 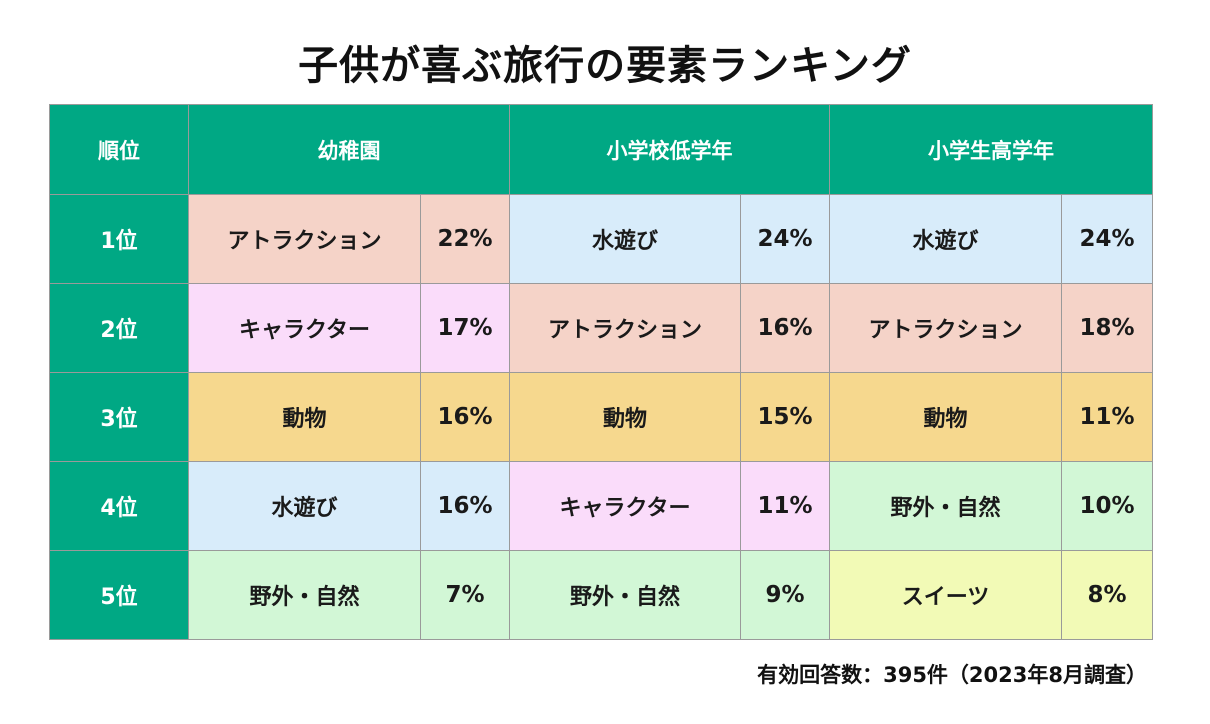 I want to click on rank-cell: 1位, so click(x=119, y=239).